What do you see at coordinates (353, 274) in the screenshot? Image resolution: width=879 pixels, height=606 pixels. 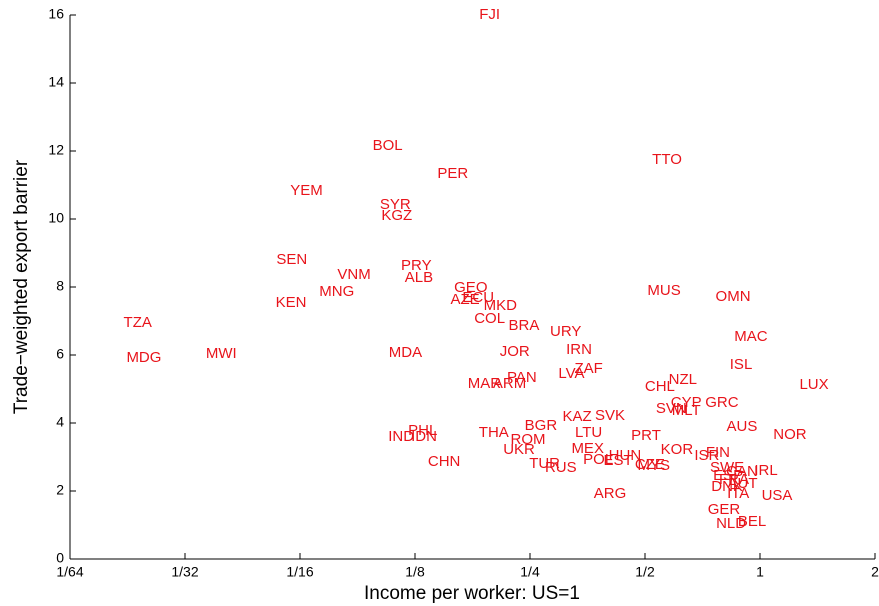 I see `point-label: VNM` at bounding box center [353, 274].